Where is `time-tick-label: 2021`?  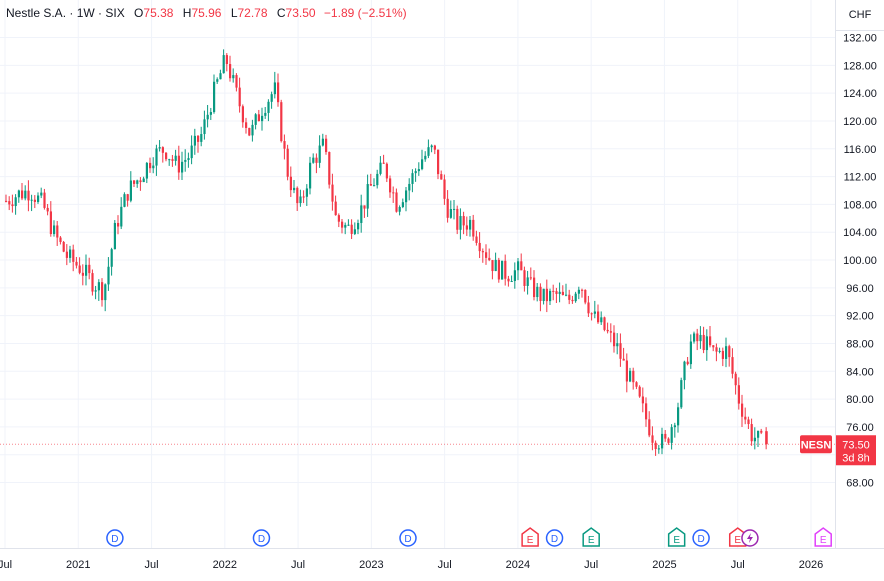
time-tick-label: 2021 is located at coordinates (78, 565).